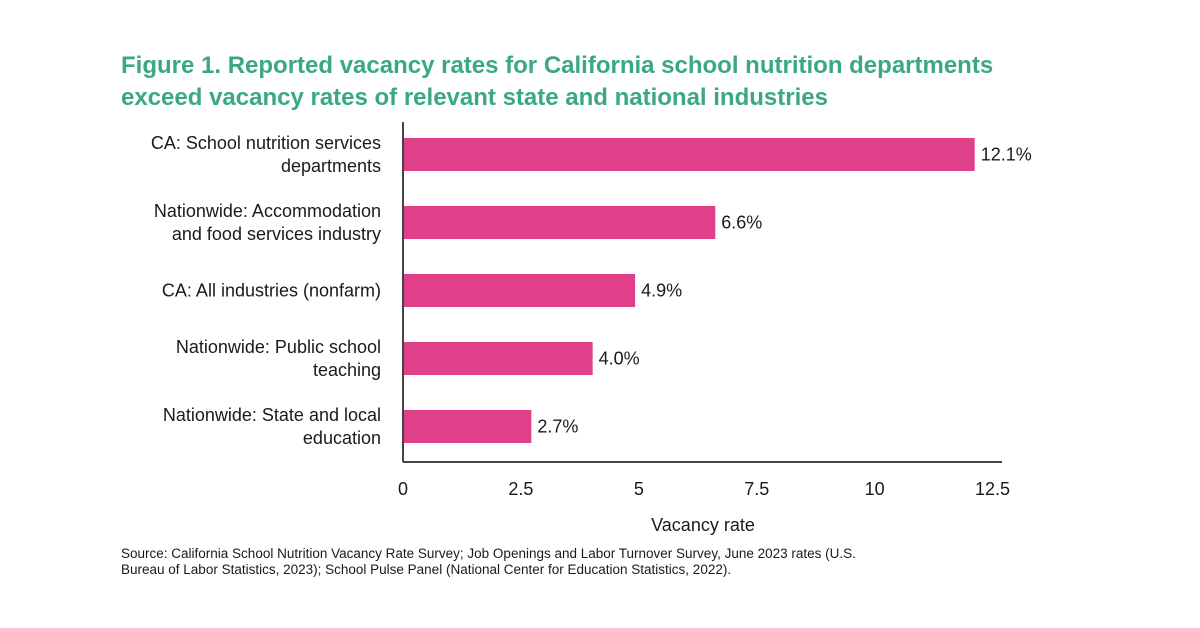 This screenshot has height=628, width=1200. I want to click on category-label-4-line-2: teaching, so click(347, 370).